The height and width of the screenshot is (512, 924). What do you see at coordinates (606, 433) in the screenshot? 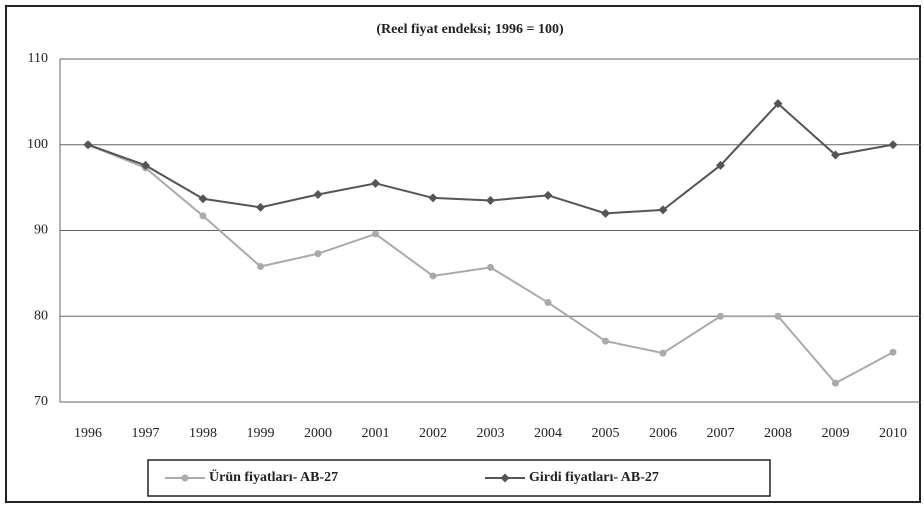
I see `x-tick-label: 2005` at bounding box center [606, 433].